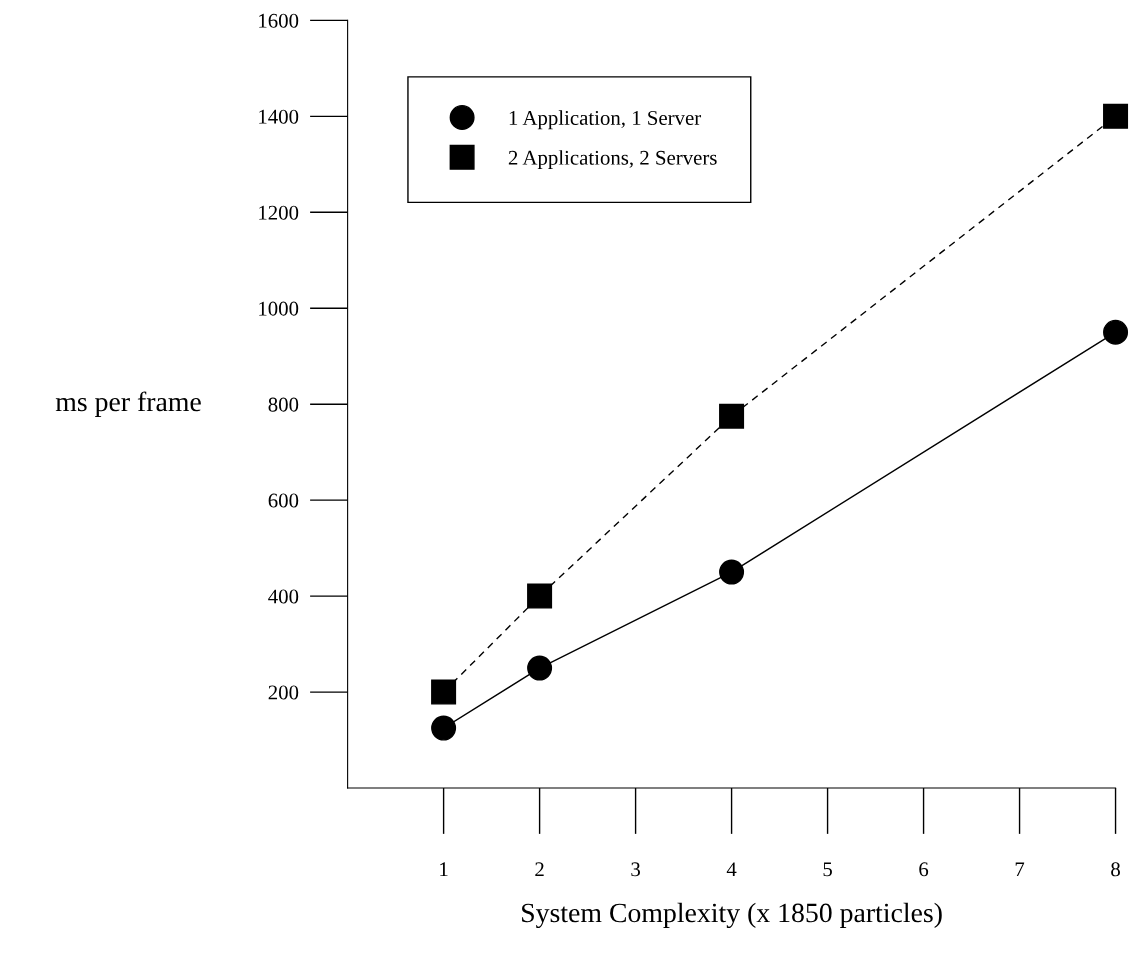 Image resolution: width=1136 pixels, height=956 pixels. I want to click on y-axis-title: ms per frame, so click(128, 404).